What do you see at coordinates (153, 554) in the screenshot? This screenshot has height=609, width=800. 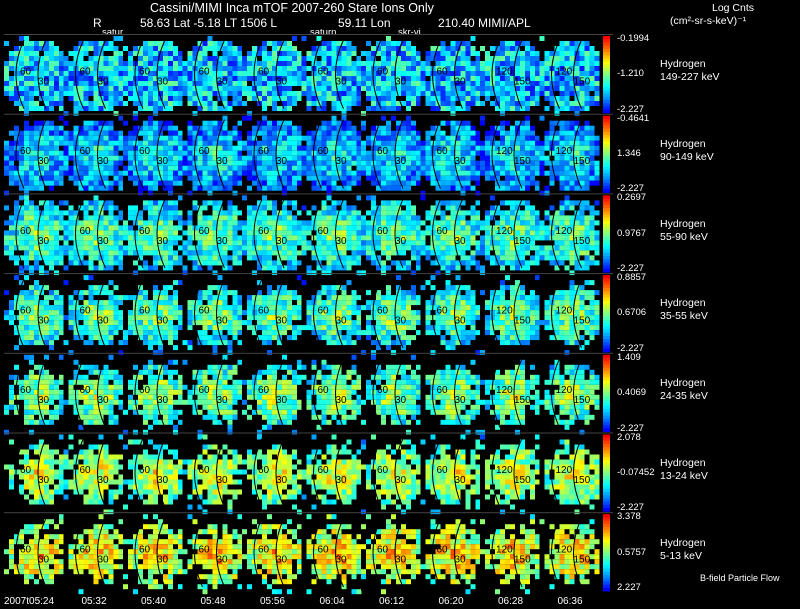 I see `ena-image-r7-c3: 60 30` at bounding box center [153, 554].